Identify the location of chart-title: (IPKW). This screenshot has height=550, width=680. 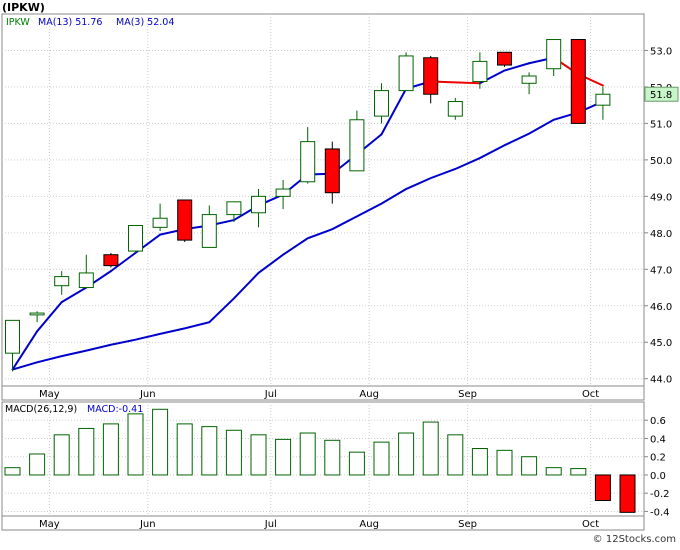
(23, 7).